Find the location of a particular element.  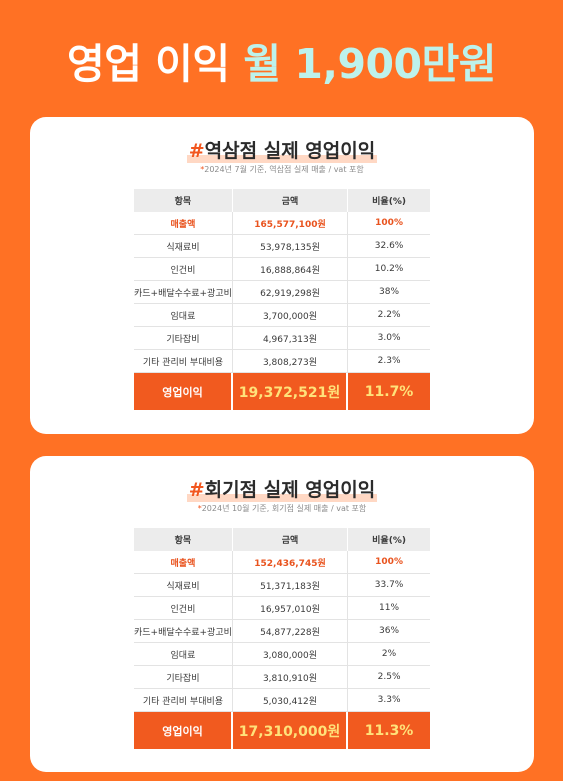

card-subtitle-text: 2024년 7월 기준, 역삼점 실제 매출 / vat 포함 is located at coordinates (284, 169).